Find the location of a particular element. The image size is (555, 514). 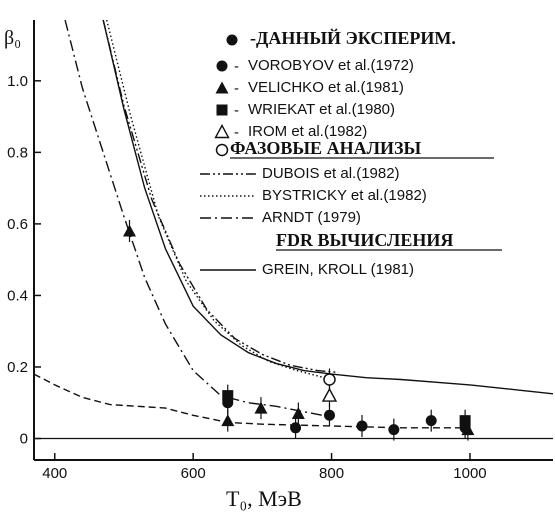

data-point-triangle-open is located at coordinates (329, 394).